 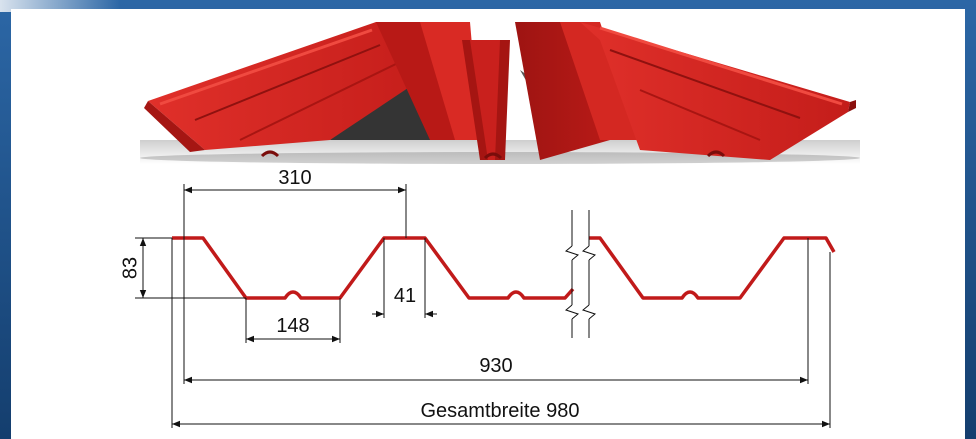 What do you see at coordinates (292, 326) in the screenshot?
I see `valley-width-label: 148` at bounding box center [292, 326].